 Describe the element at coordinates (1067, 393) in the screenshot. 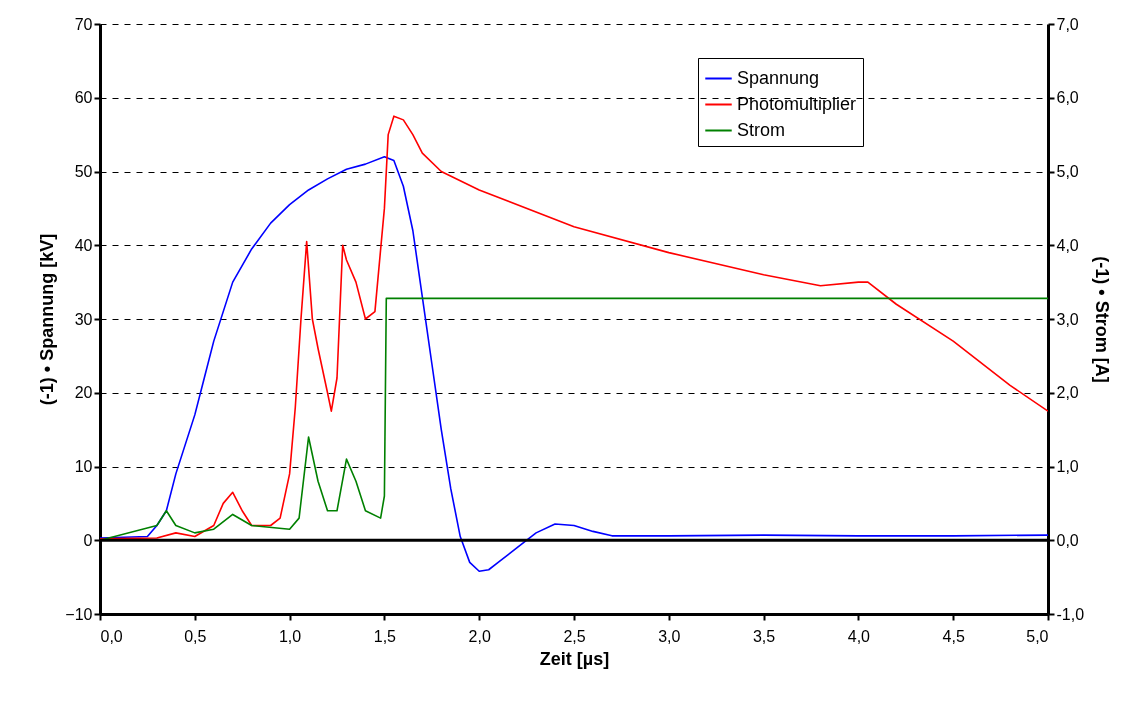

I see `y2-tick-label: 2,0` at that location.